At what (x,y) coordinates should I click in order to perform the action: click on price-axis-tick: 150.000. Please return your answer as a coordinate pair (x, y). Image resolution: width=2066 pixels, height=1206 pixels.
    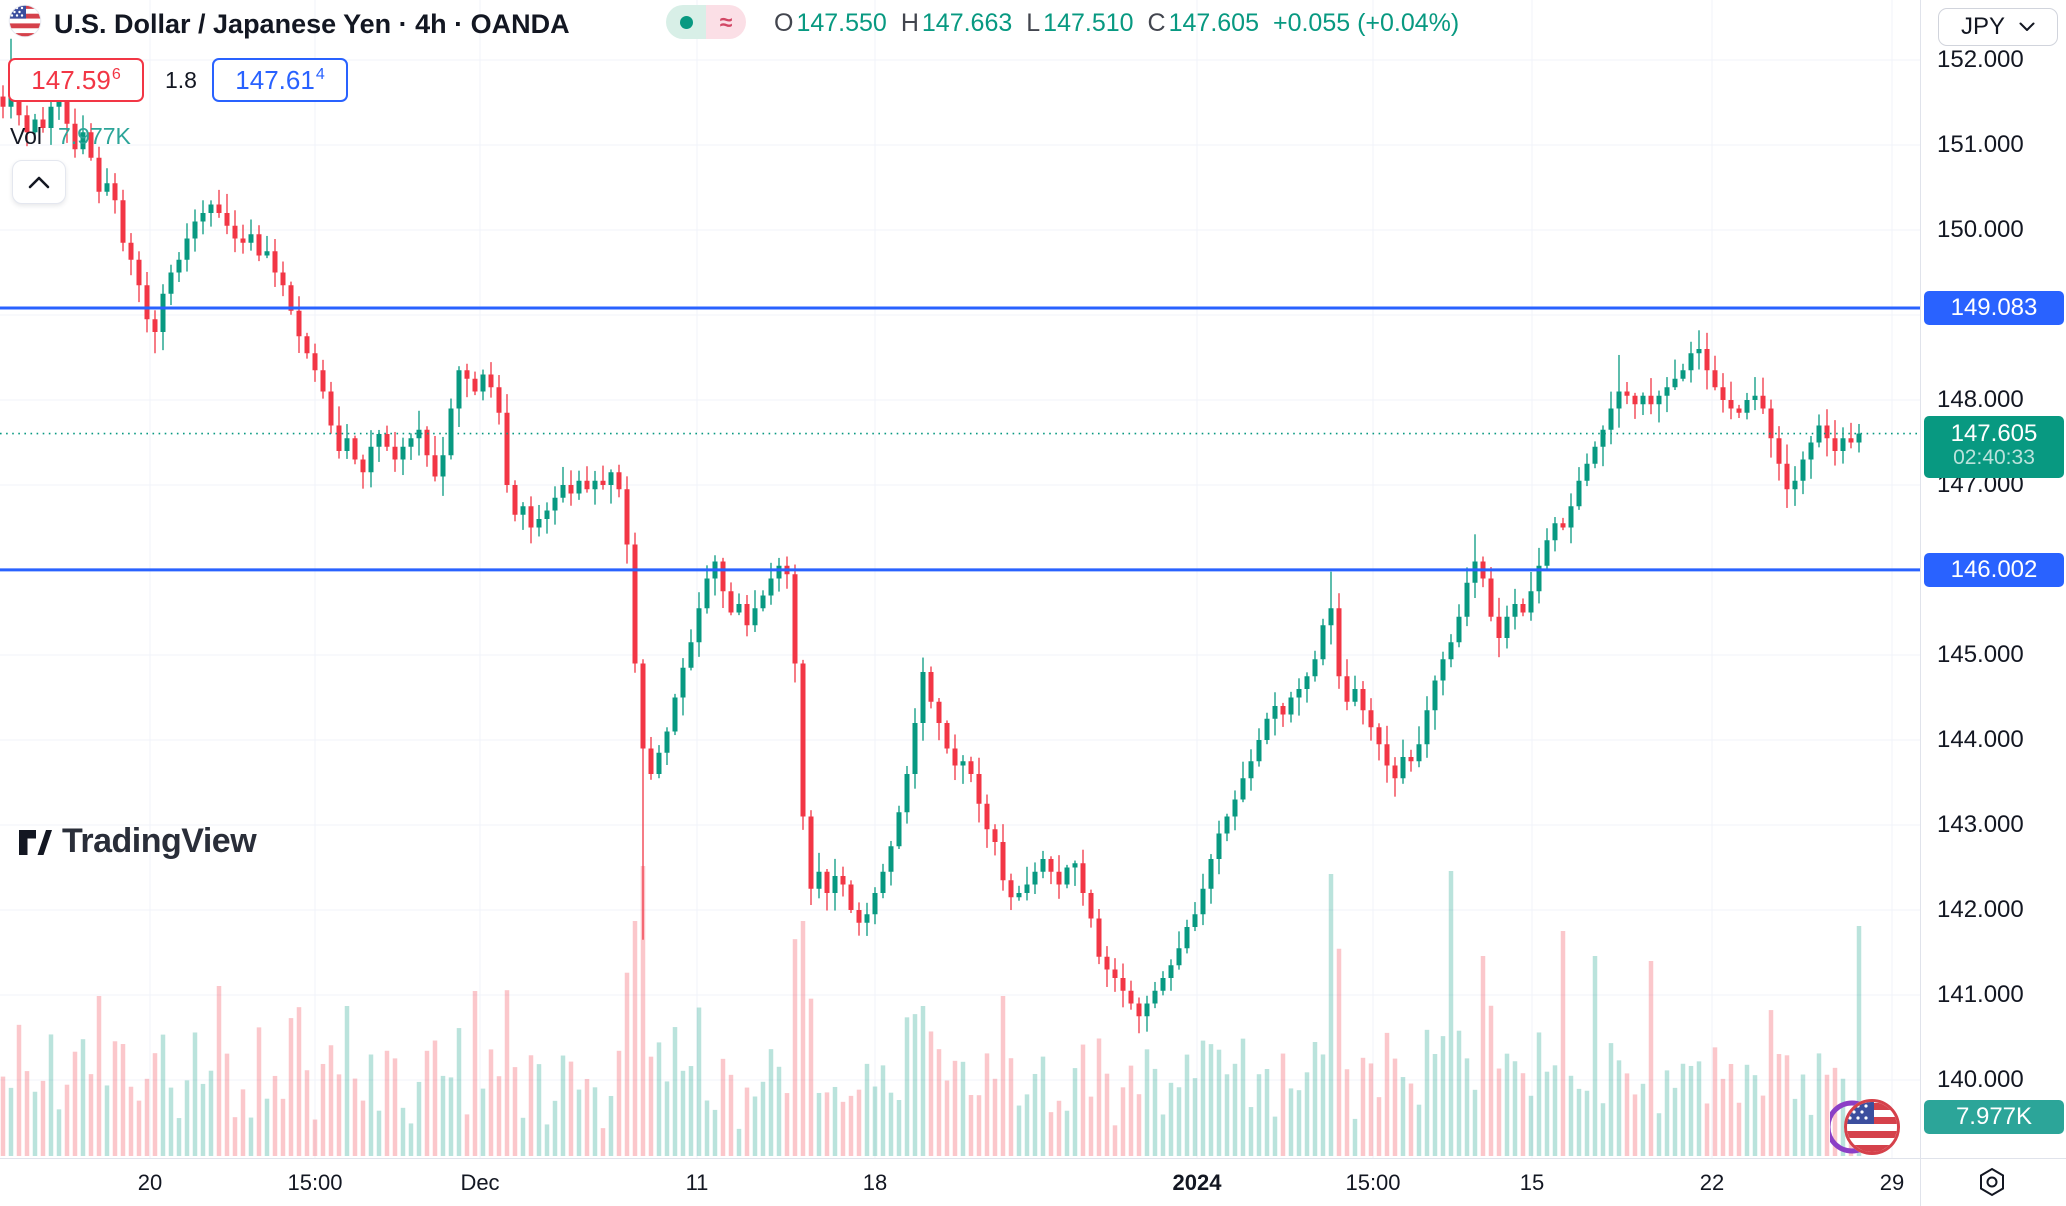
    Looking at the image, I should click on (1980, 229).